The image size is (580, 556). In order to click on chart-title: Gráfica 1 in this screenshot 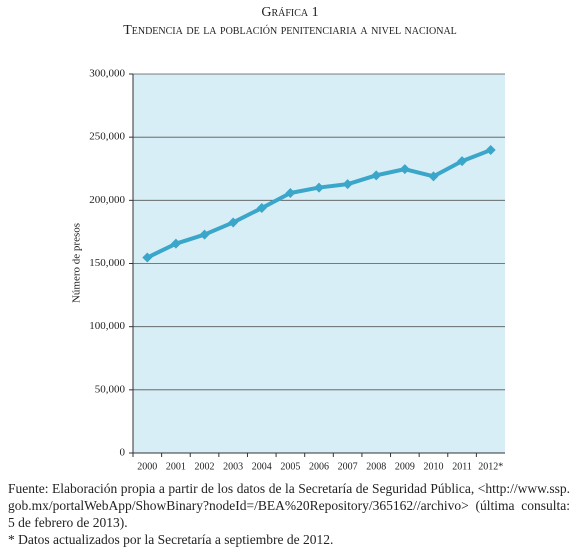, I will do `click(289, 12)`.